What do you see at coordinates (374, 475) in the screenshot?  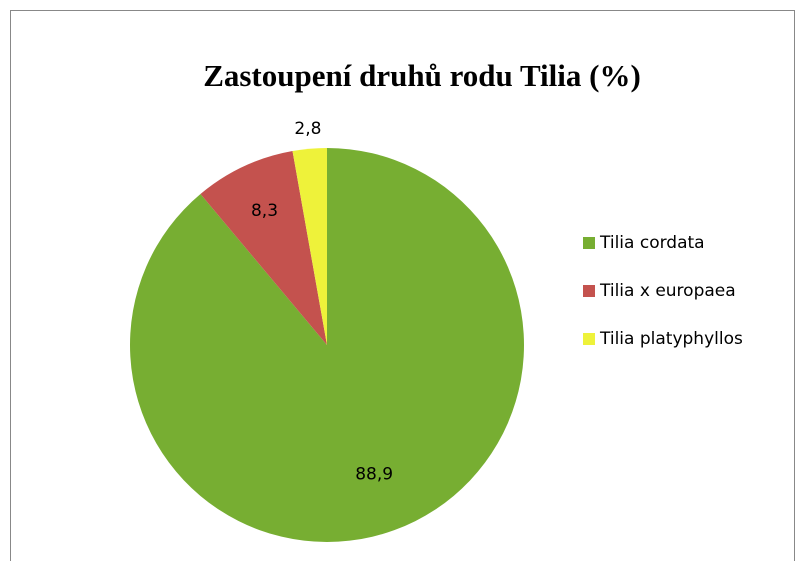 I see `data-label: 88,9` at bounding box center [374, 475].